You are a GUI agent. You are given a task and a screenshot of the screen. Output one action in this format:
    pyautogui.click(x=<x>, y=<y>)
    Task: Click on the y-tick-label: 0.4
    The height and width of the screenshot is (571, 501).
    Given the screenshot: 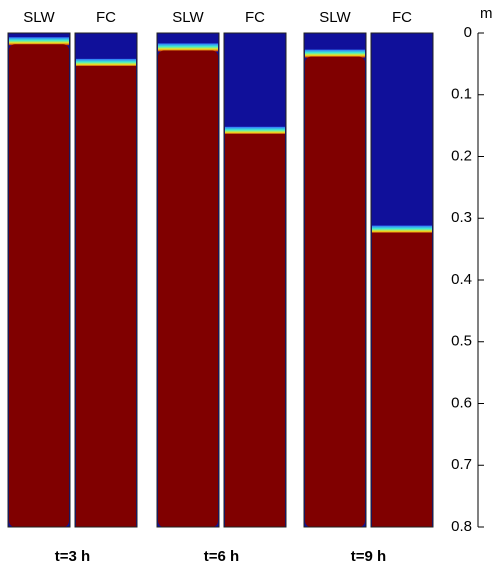 What is the action you would take?
    pyautogui.click(x=461, y=279)
    